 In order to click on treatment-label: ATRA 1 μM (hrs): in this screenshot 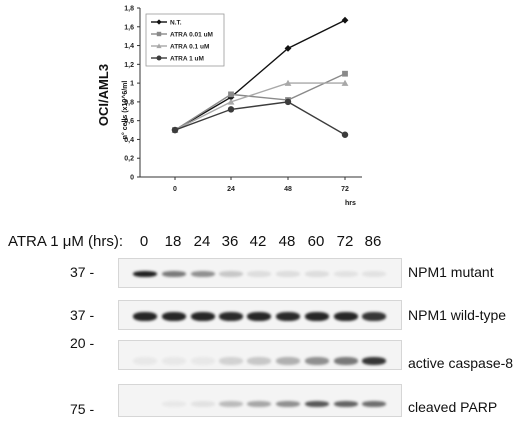, I will do `click(66, 241)`.